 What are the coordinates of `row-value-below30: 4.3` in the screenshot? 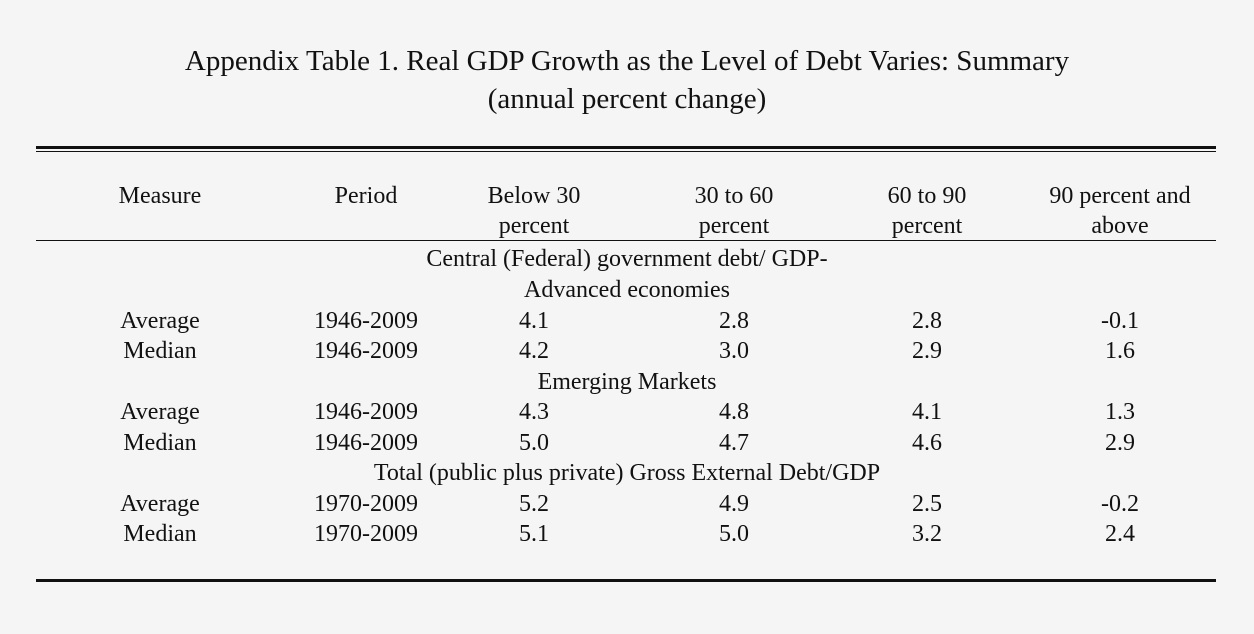 It's located at (534, 412).